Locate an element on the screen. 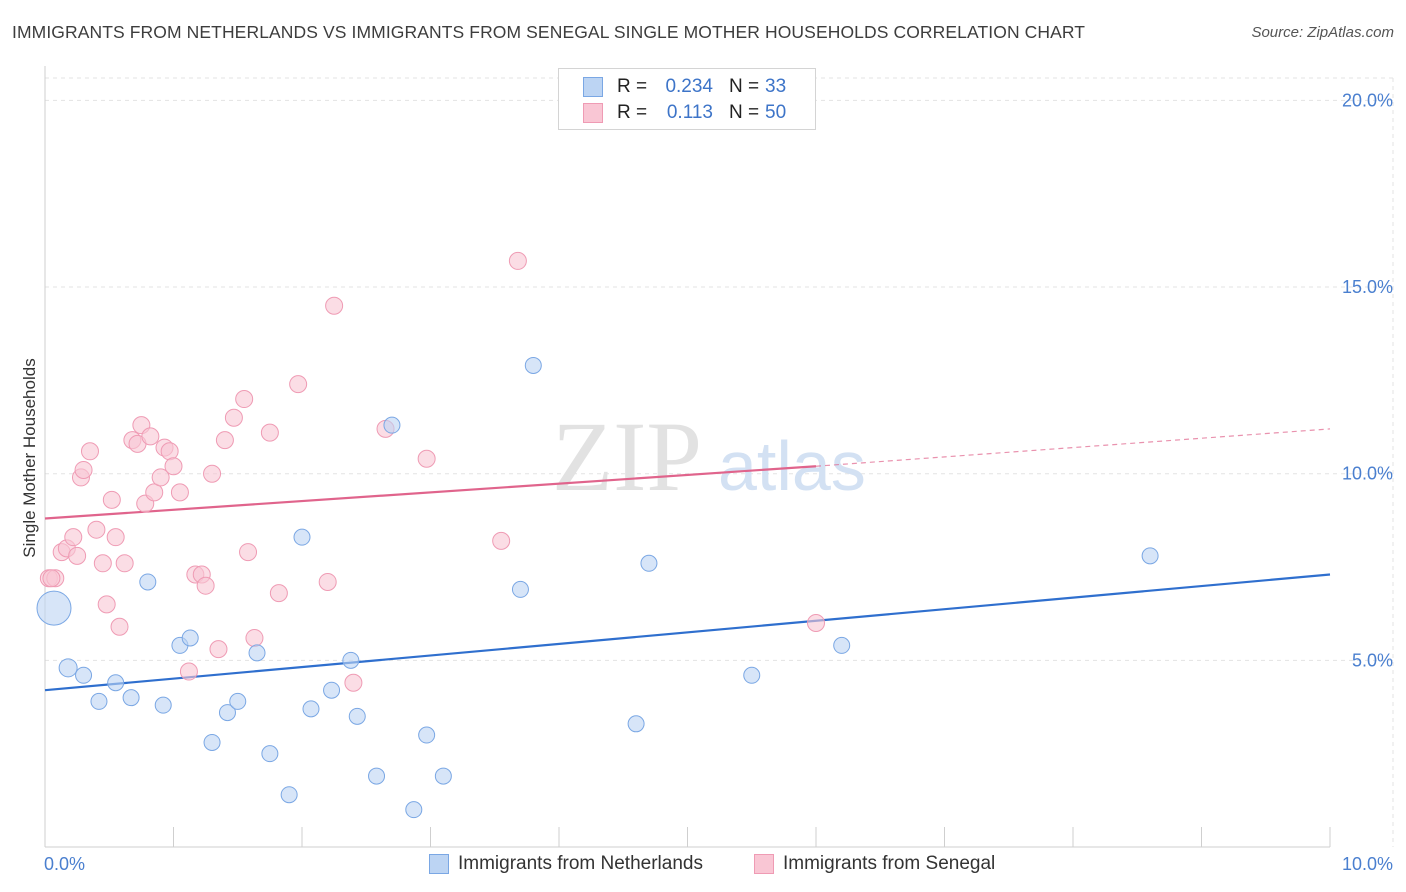 The width and height of the screenshot is (1406, 892). x-tick-label: 0.0% is located at coordinates (64, 864).